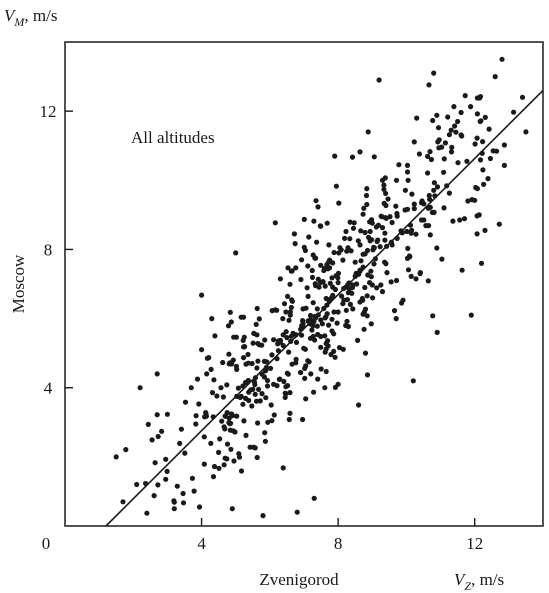  Describe the element at coordinates (30, 17) in the screenshot. I see `y-unit-label: VM, m/s` at that location.